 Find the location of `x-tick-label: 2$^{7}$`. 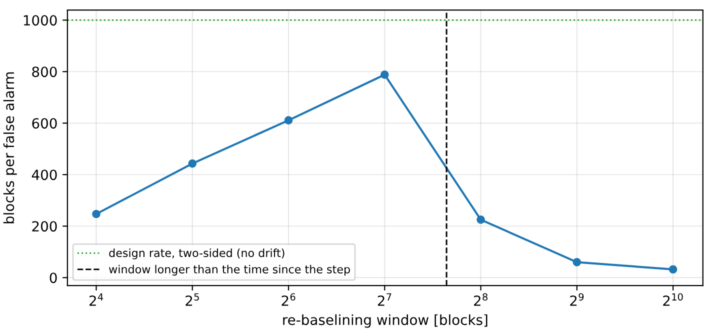

x-tick-label: 2$^{7}$ is located at coordinates (385, 299).